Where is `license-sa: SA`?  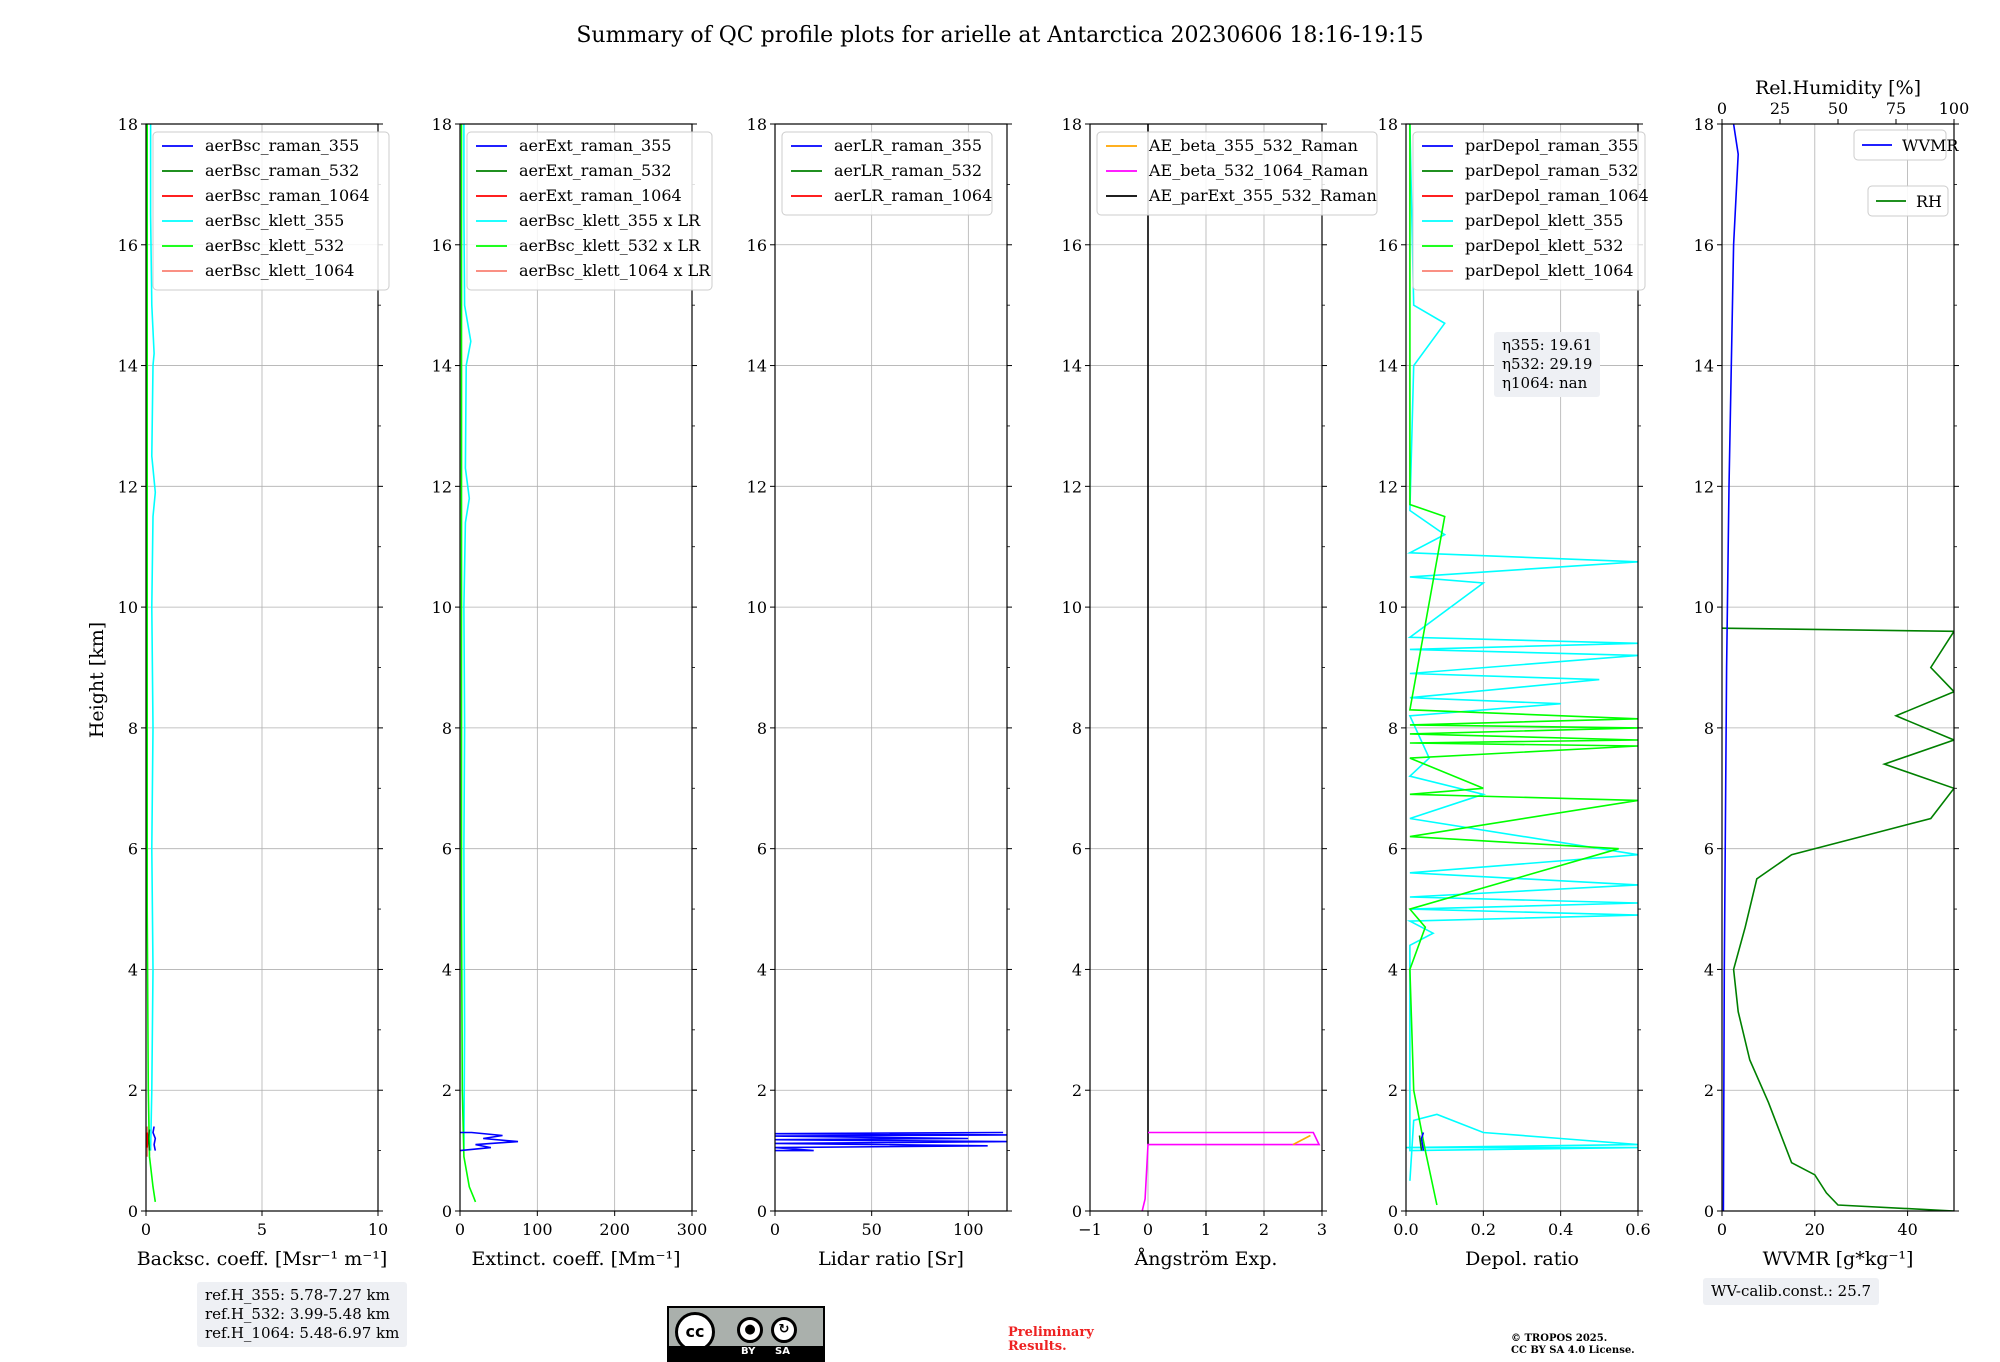 license-sa: SA is located at coordinates (782, 1351).